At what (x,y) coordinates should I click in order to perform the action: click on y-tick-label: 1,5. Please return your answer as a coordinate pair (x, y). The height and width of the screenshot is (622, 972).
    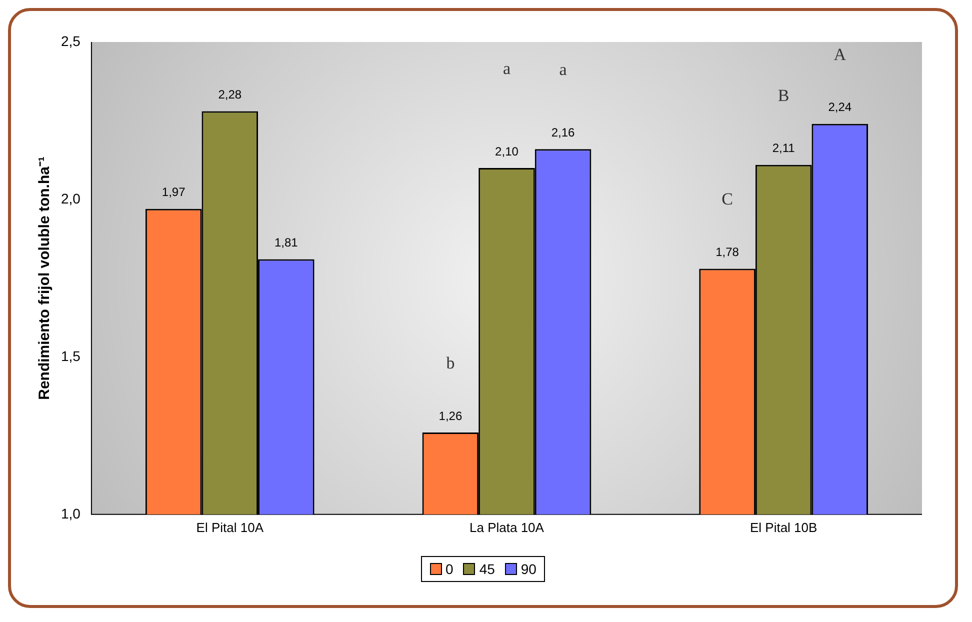
    Looking at the image, I should click on (70, 356).